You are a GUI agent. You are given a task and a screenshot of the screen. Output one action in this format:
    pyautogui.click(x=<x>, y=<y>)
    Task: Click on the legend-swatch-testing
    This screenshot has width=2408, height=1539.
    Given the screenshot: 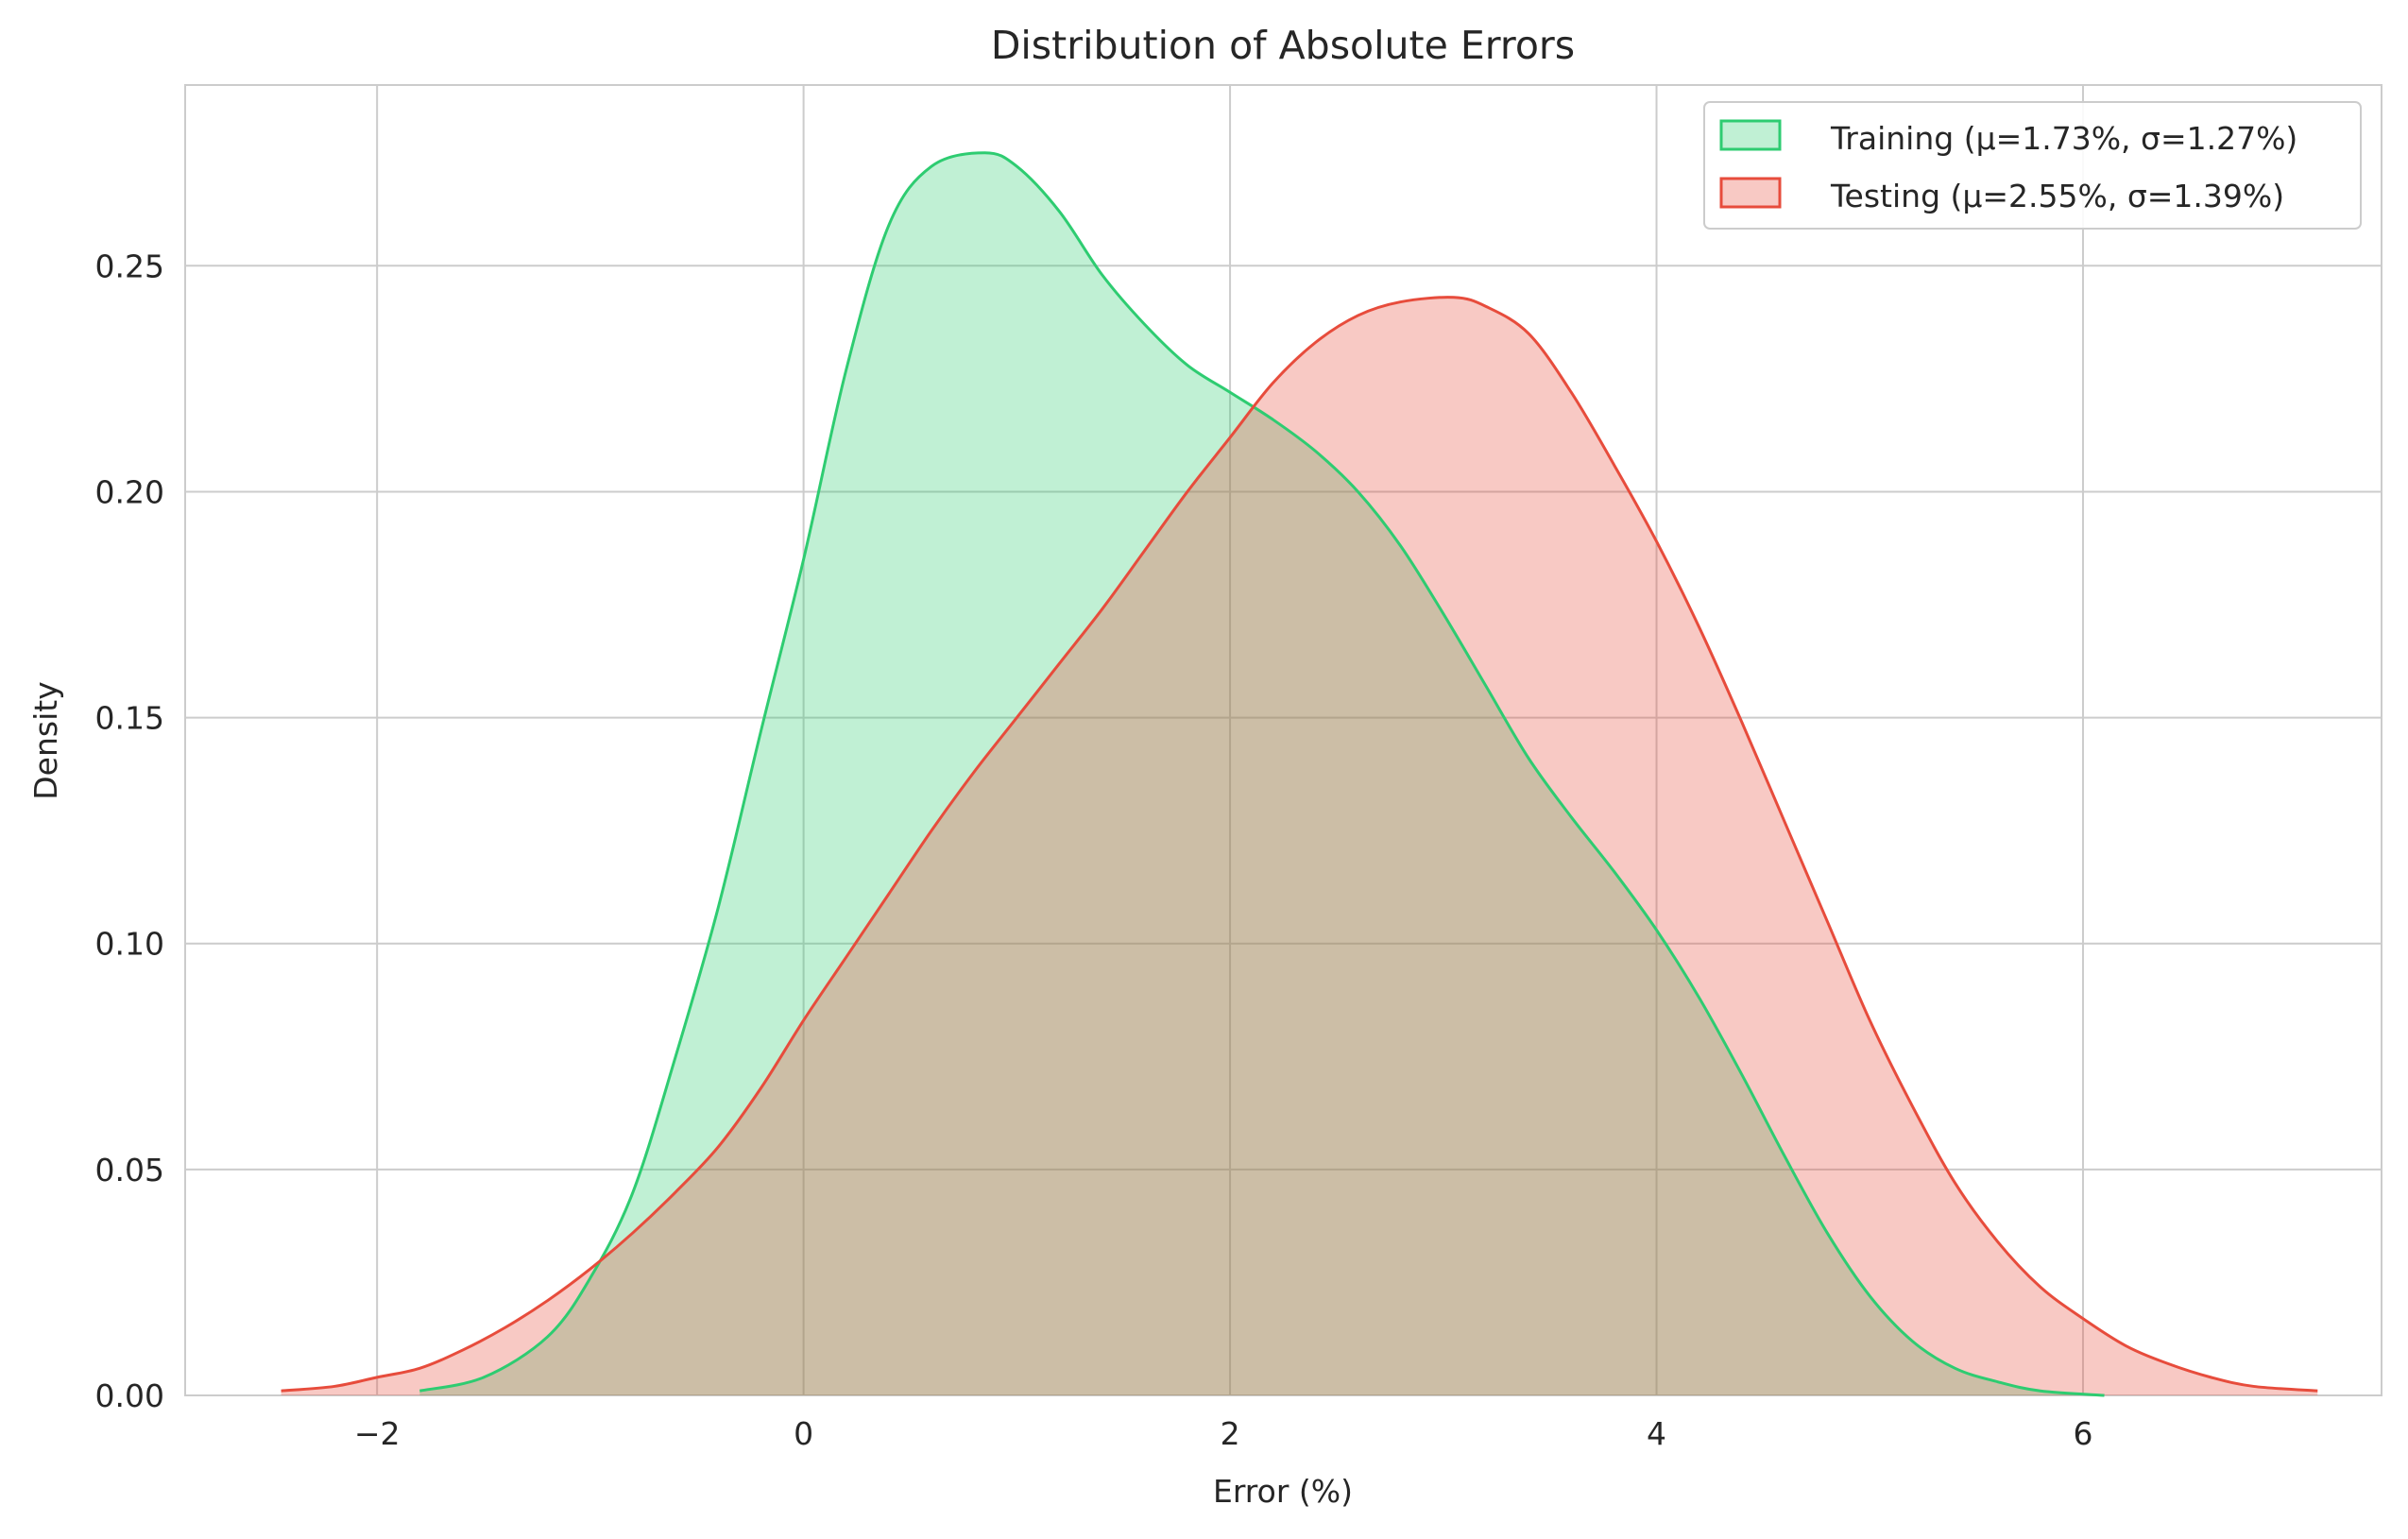 What is the action you would take?
    pyautogui.click(x=1750, y=193)
    